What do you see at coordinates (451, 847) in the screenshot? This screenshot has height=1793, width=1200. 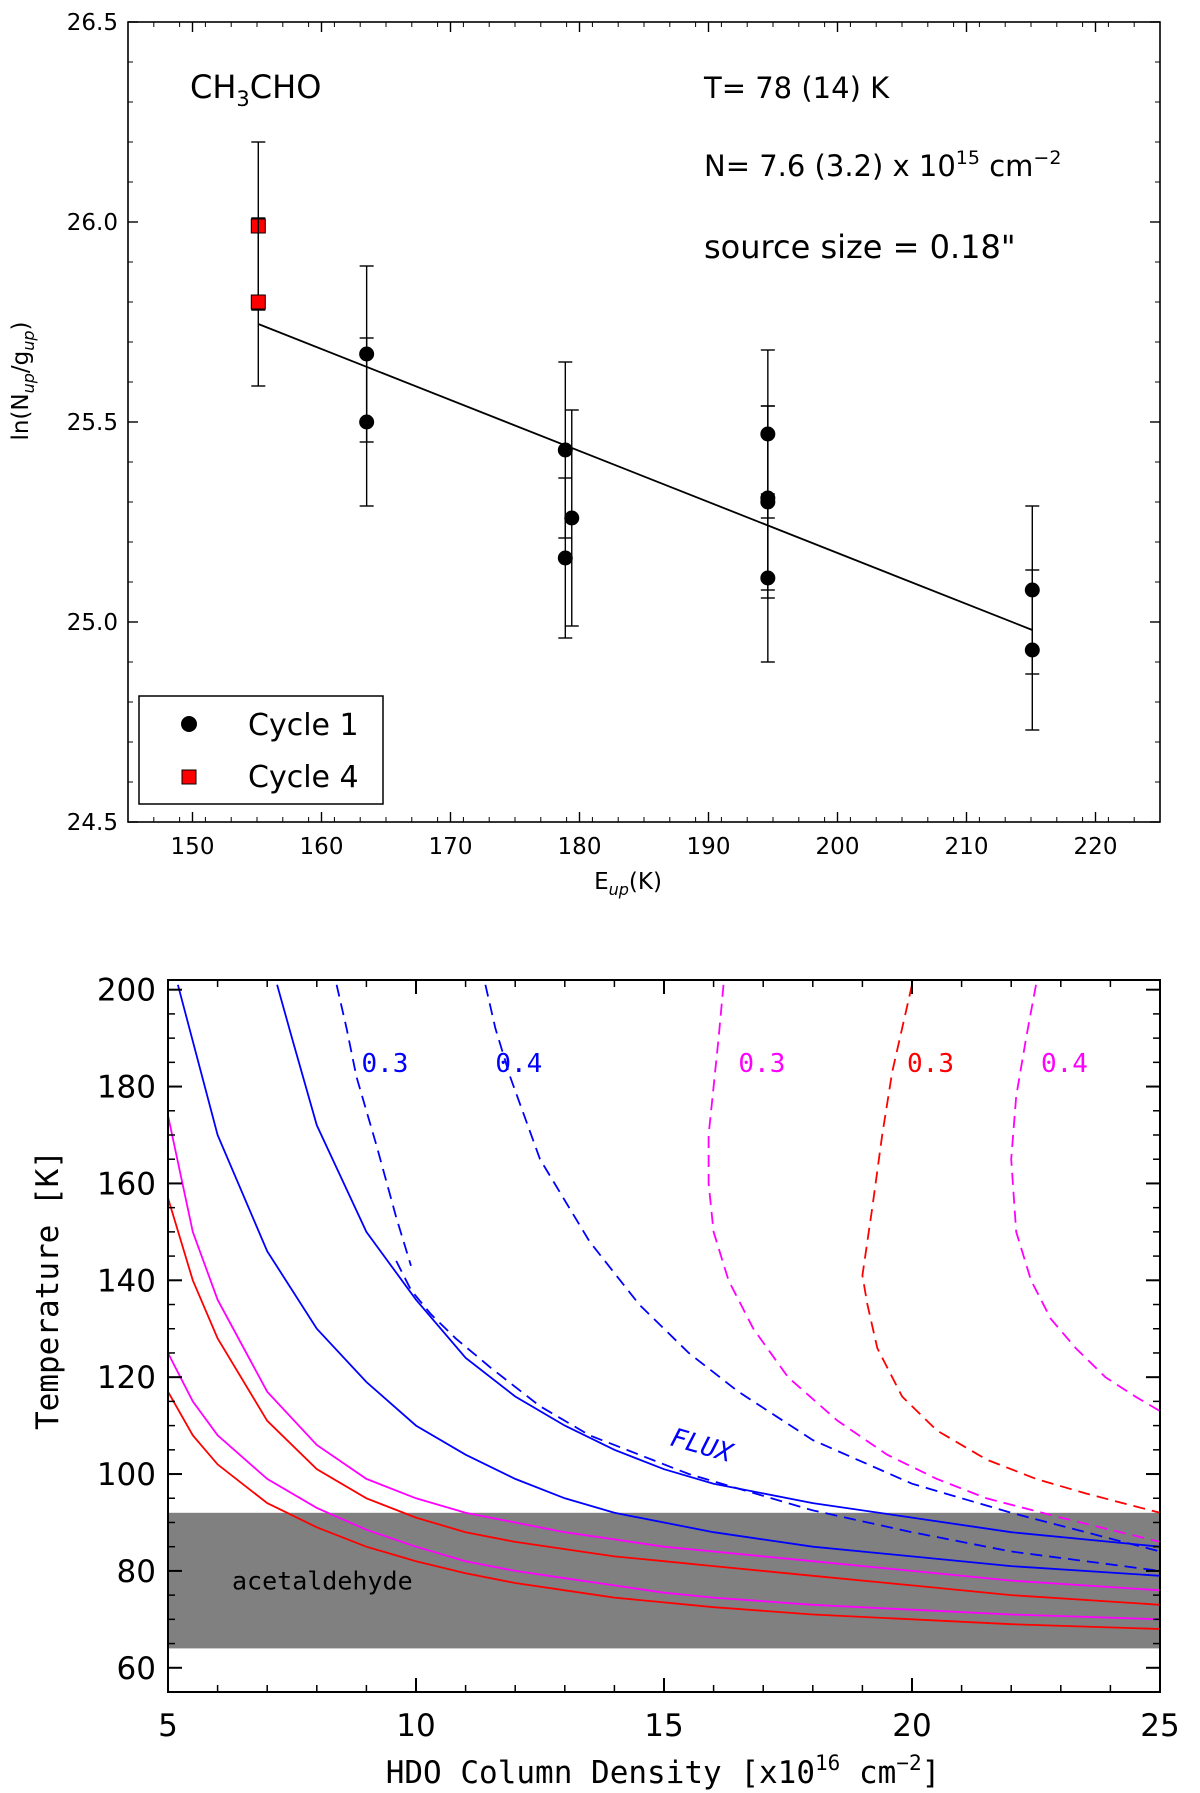 I see `top-x-tick-label: 170` at bounding box center [451, 847].